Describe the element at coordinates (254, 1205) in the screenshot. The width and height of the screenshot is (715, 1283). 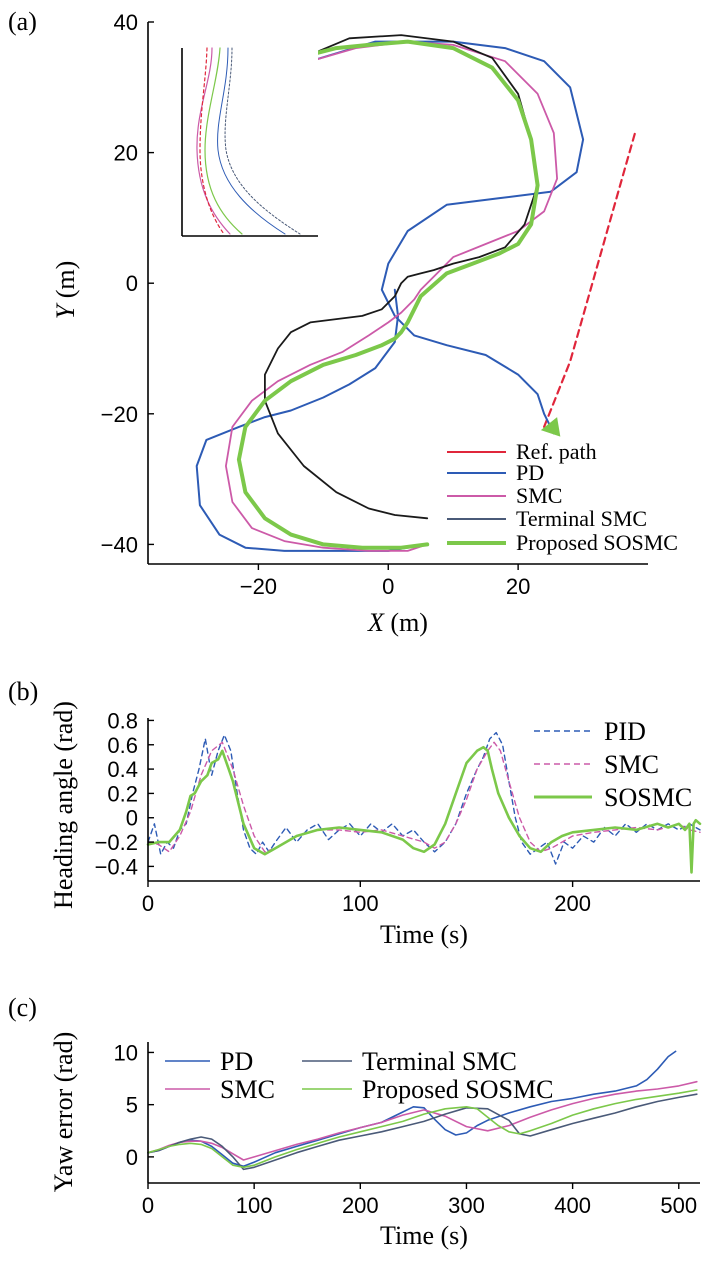
I see `x-tick-label-c-1: 100` at that location.